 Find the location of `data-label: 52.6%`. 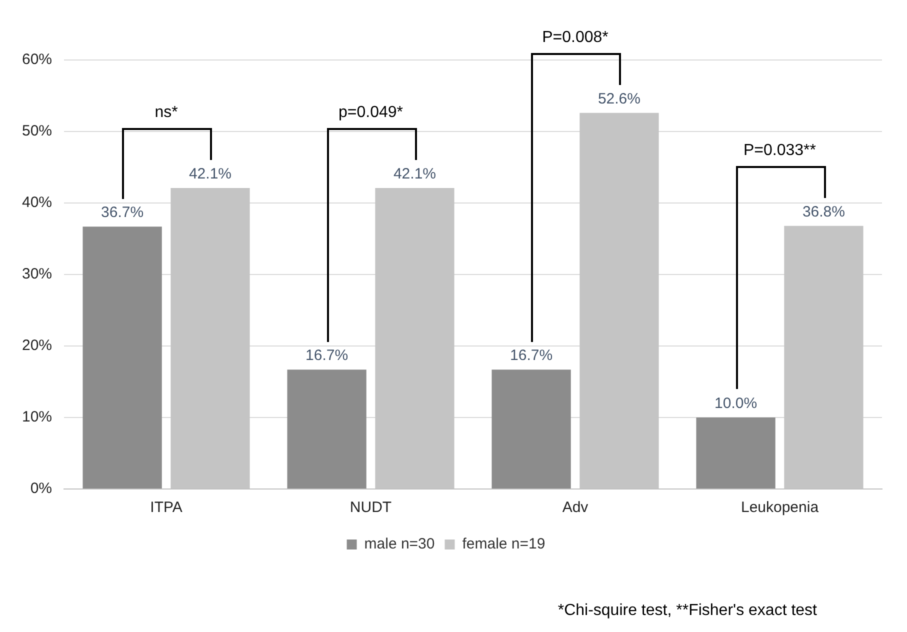

data-label: 52.6% is located at coordinates (619, 99).